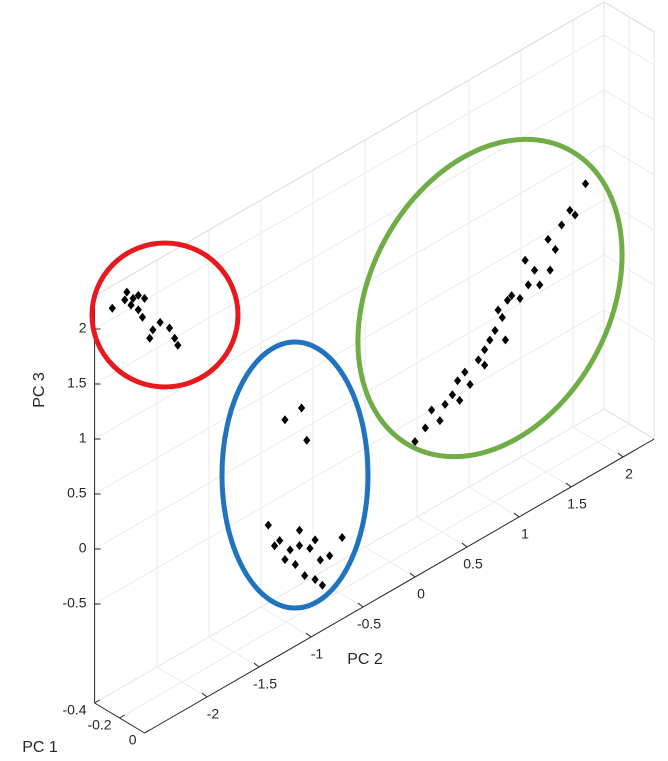 This screenshot has width=668, height=761. What do you see at coordinates (629, 474) in the screenshot?
I see `y-tick-label: 2` at bounding box center [629, 474].